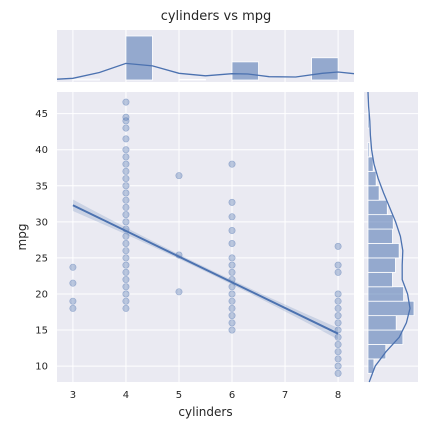 This screenshot has height=432, width=432. Describe the element at coordinates (216, 16) in the screenshot. I see `chart-title: cylinders vs mpg` at that location.